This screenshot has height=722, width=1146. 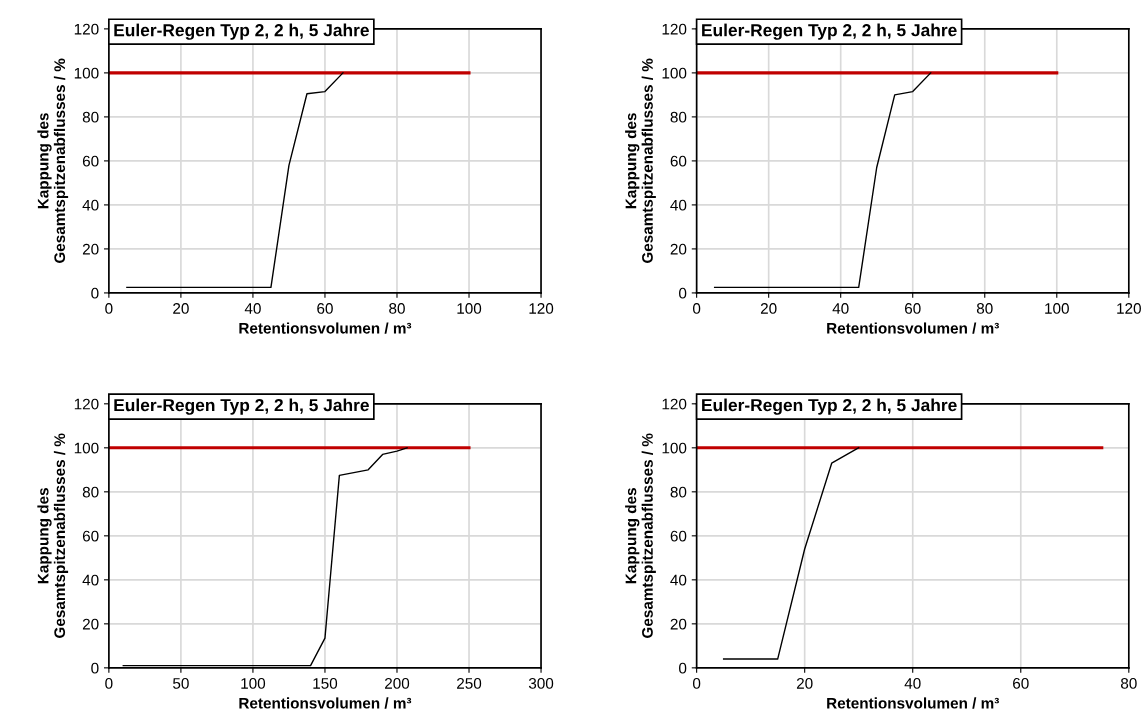 What do you see at coordinates (469, 683) in the screenshot?
I see `x-tick-label: 250` at bounding box center [469, 683].